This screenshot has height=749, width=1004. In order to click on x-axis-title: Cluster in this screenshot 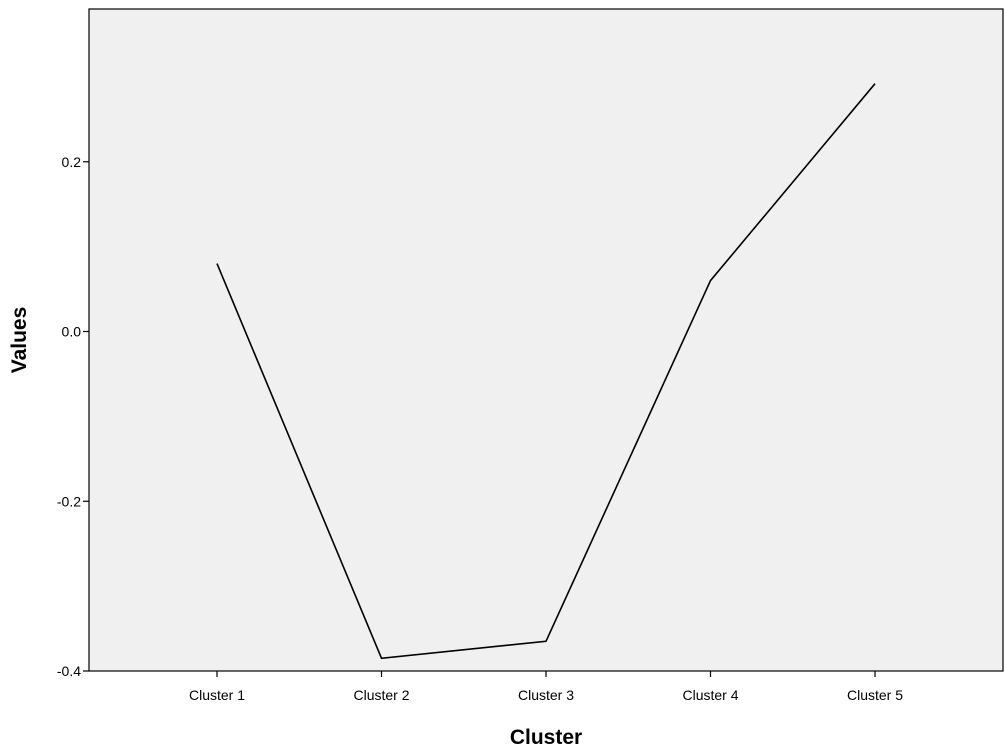, I will do `click(546, 737)`.